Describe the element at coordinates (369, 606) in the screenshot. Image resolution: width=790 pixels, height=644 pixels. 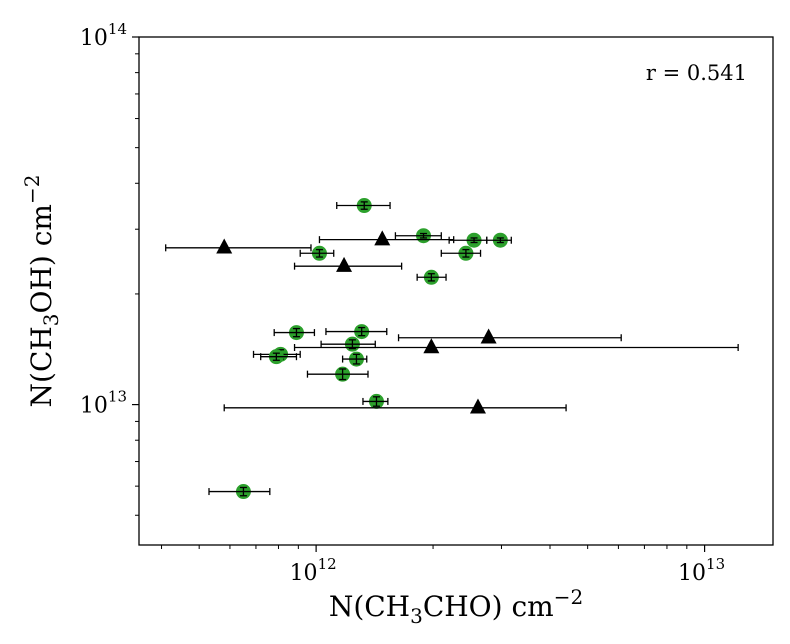
I see `x-axis-title-pre: N(CH` at that location.